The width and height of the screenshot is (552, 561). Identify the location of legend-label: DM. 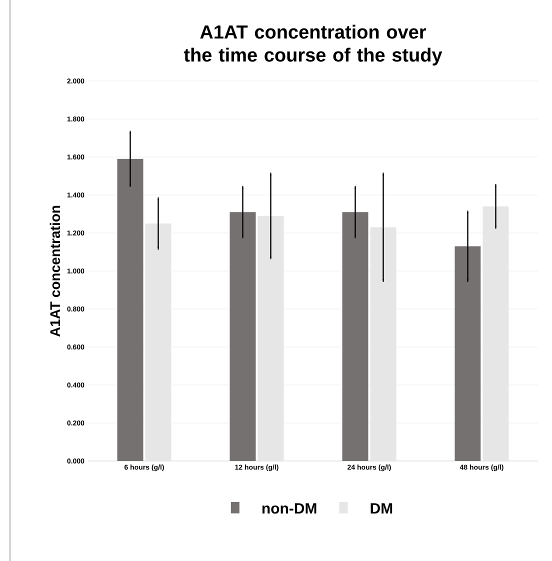
(381, 508).